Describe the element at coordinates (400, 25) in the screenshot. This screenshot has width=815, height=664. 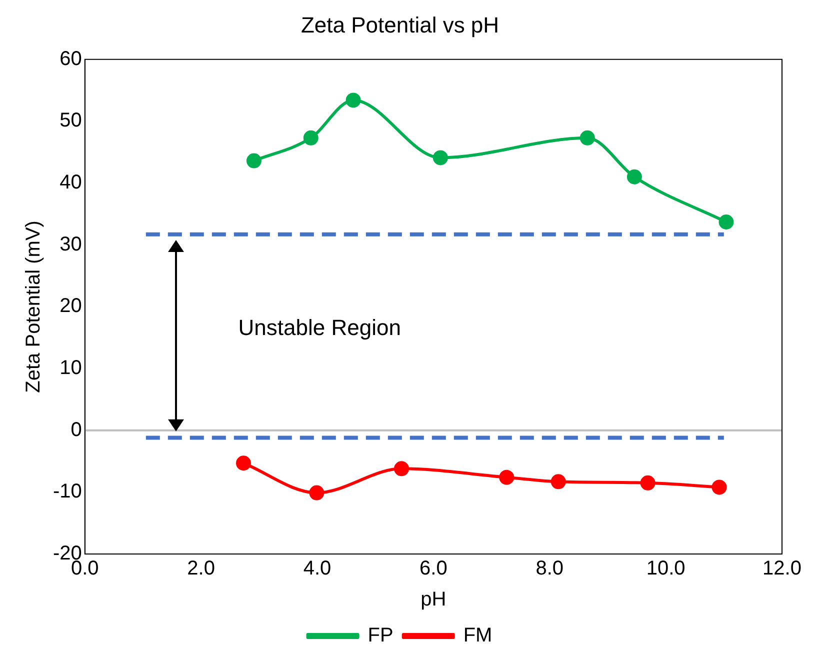
I see `chart-title: Zeta Potential vs pH` at that location.